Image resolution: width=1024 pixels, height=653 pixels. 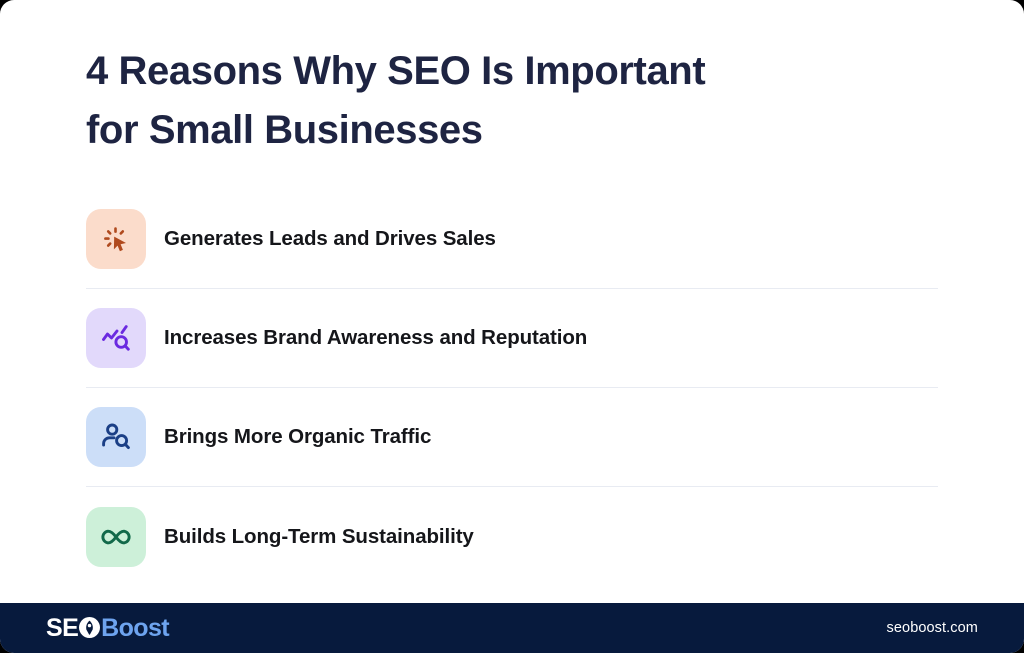 I want to click on brand-logo-mark-icon, so click(x=90, y=627).